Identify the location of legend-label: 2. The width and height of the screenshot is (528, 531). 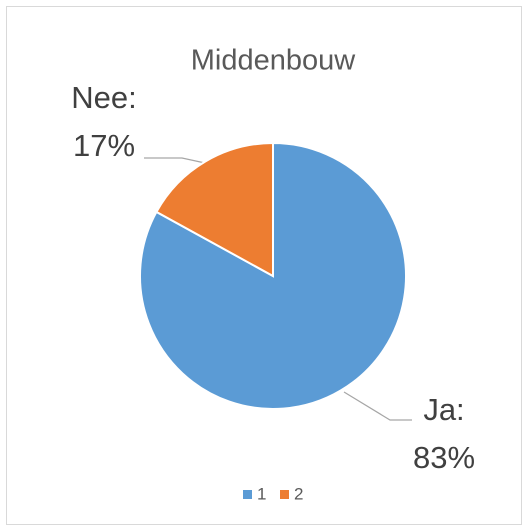
(298, 493).